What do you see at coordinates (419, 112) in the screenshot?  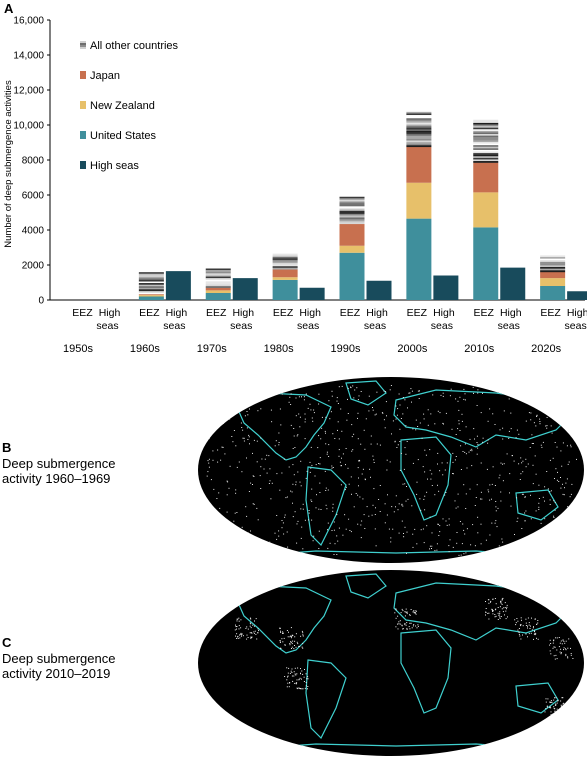 I see `bar-segment-other-2000s` at bounding box center [419, 112].